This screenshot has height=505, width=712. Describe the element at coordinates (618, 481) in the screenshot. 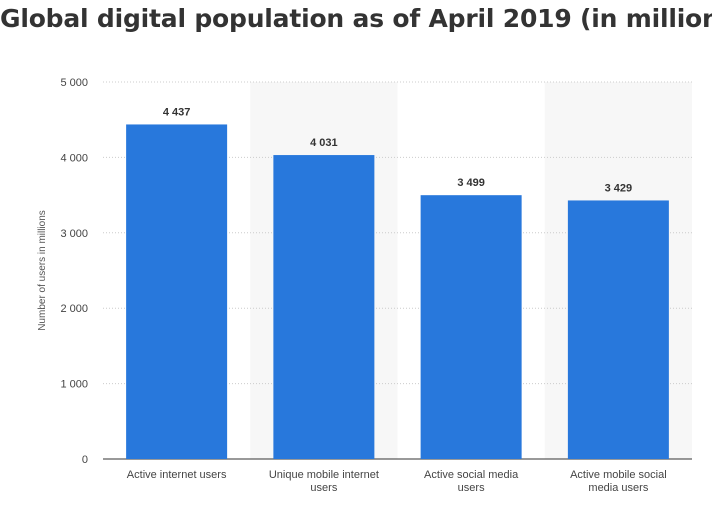

I see `x-tick-label: Active mobile social media users` at that location.